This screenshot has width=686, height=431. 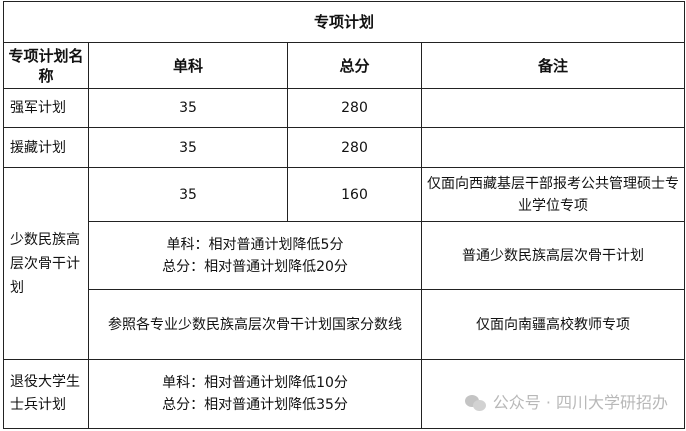 I want to click on watermark: 公众号 · 四川大学研招办, so click(x=553, y=403).